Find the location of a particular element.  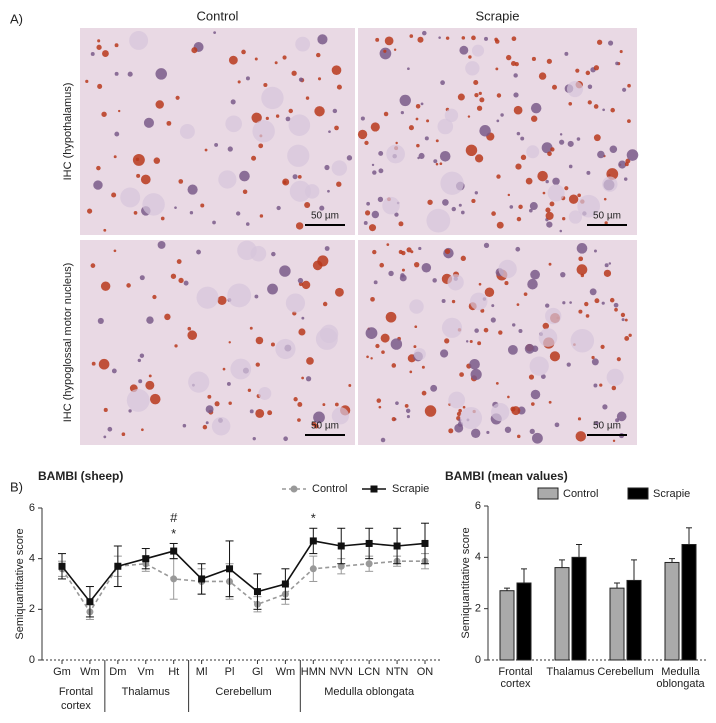

x-tick-label: Wm is located at coordinates (286, 672).